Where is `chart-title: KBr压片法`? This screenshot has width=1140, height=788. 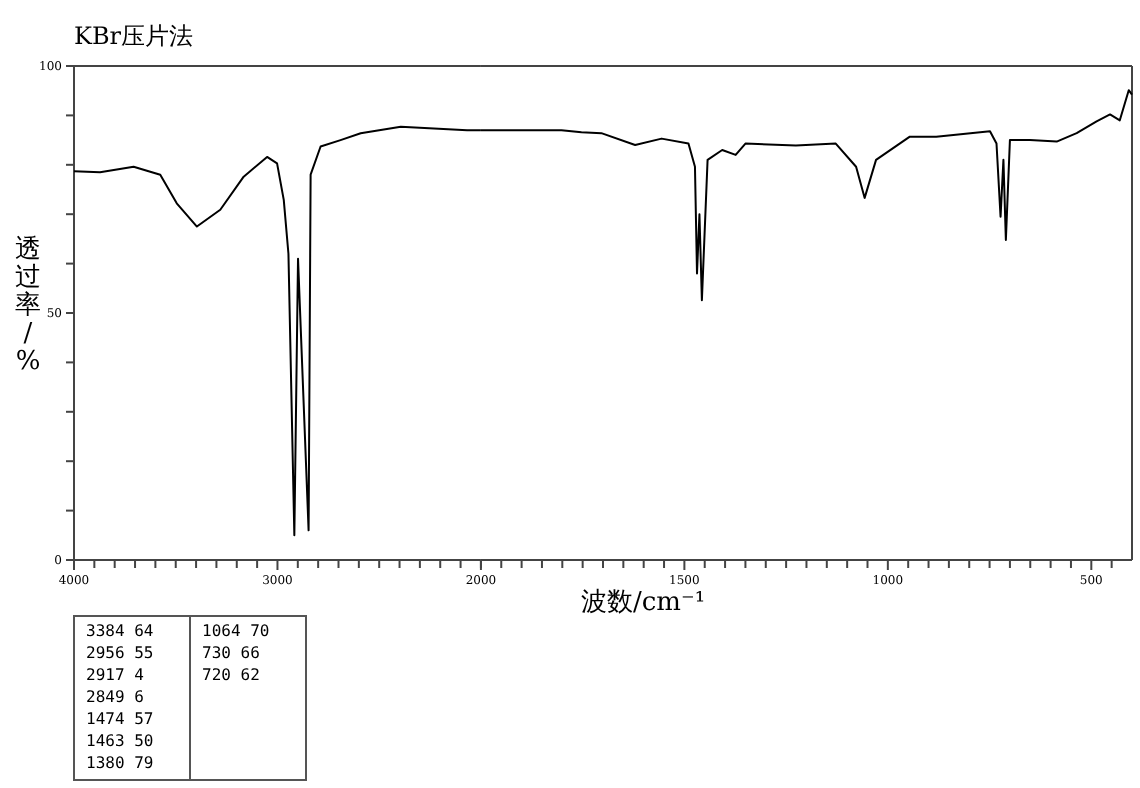 chart-title: KBr压片法 is located at coordinates (134, 36).